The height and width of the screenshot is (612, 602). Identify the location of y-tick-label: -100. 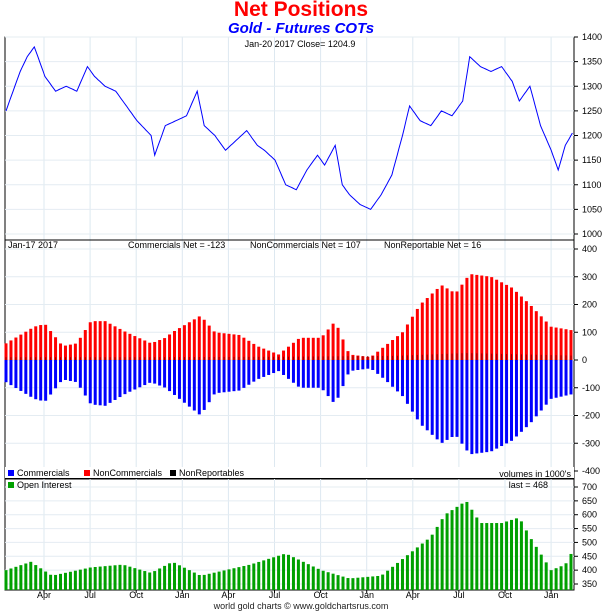
(591, 388).